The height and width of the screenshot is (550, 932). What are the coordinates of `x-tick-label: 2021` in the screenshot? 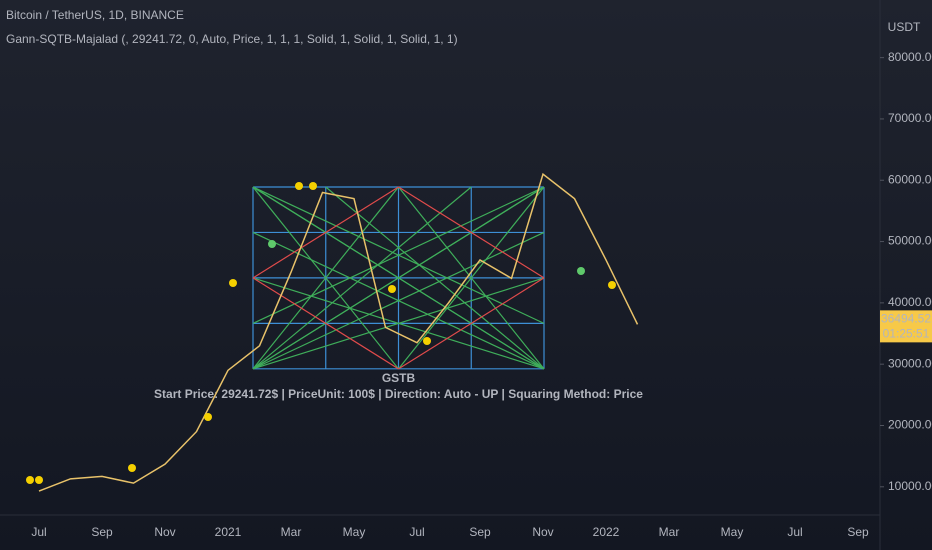 It's located at (228, 532).